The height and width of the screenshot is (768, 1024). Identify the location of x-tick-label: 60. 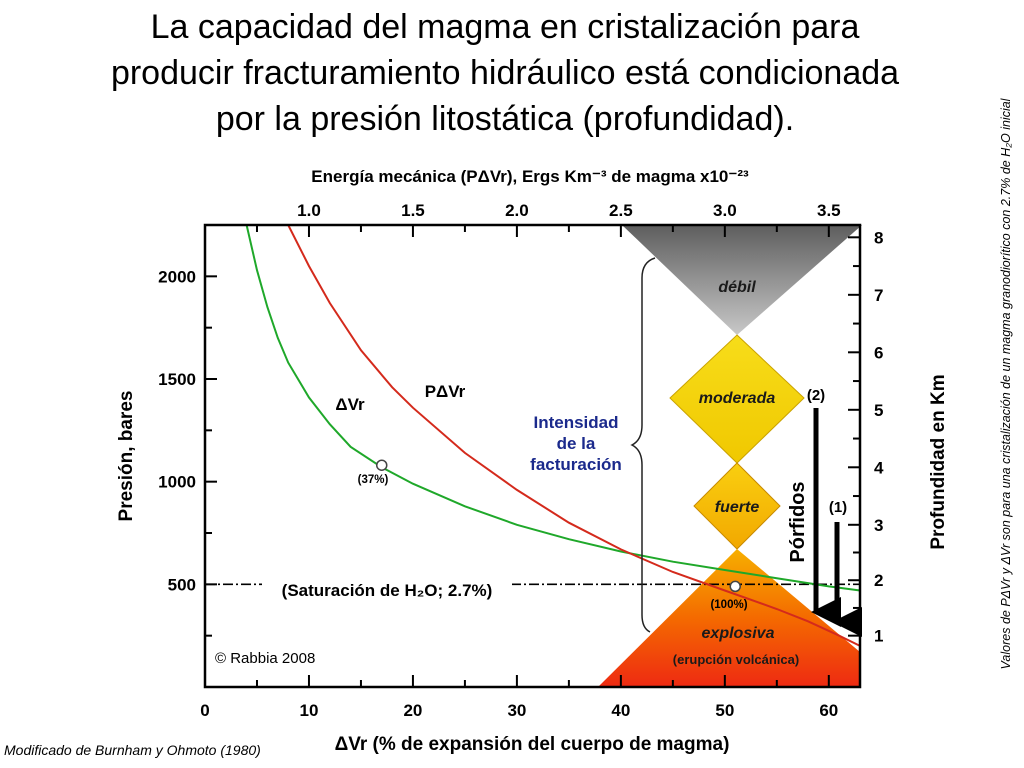
(828, 710).